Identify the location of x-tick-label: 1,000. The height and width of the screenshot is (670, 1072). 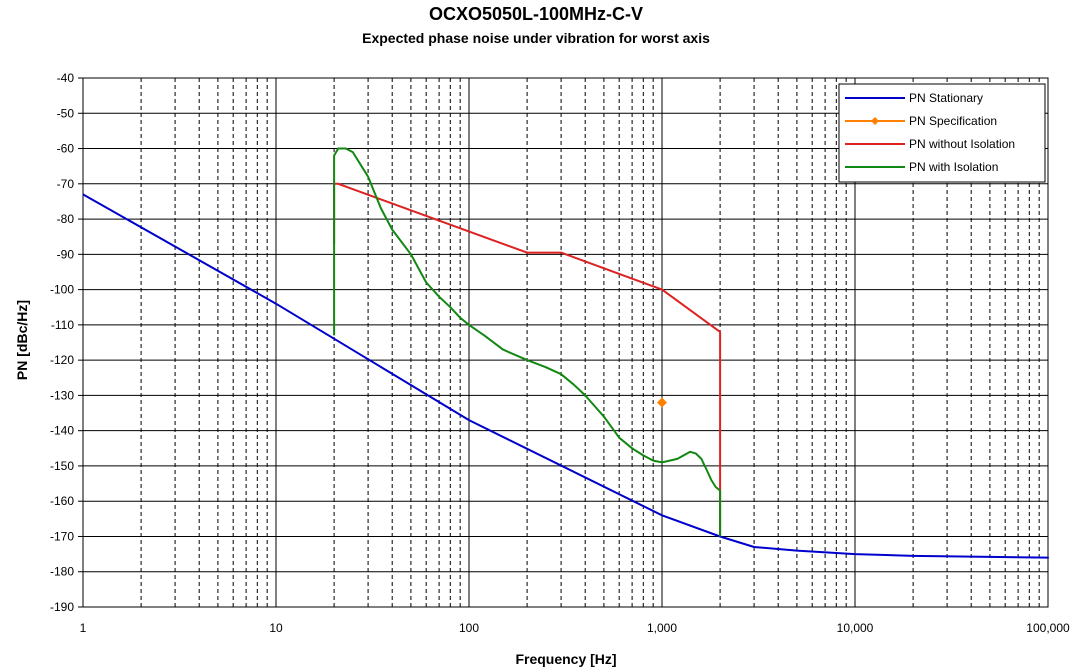
(662, 628).